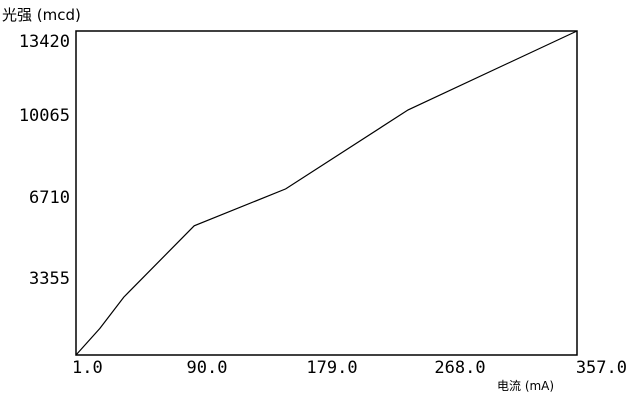  Describe the element at coordinates (601, 368) in the screenshot. I see `x-tick-label-357: 357.0` at that location.